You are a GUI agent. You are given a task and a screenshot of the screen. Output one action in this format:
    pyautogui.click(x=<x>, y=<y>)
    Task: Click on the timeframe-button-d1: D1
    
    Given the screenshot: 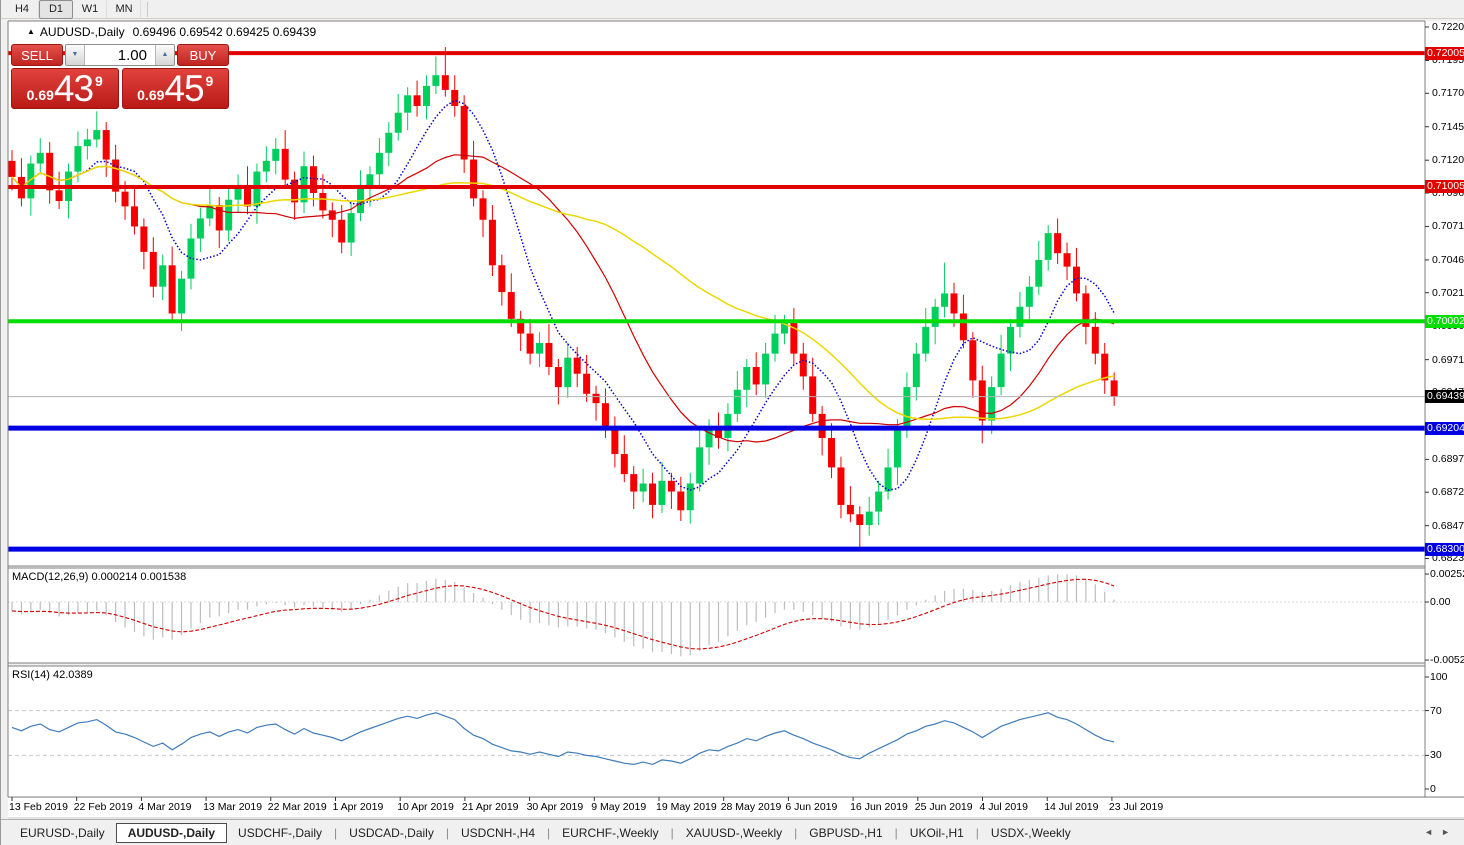 What is the action you would take?
    pyautogui.click(x=56, y=9)
    